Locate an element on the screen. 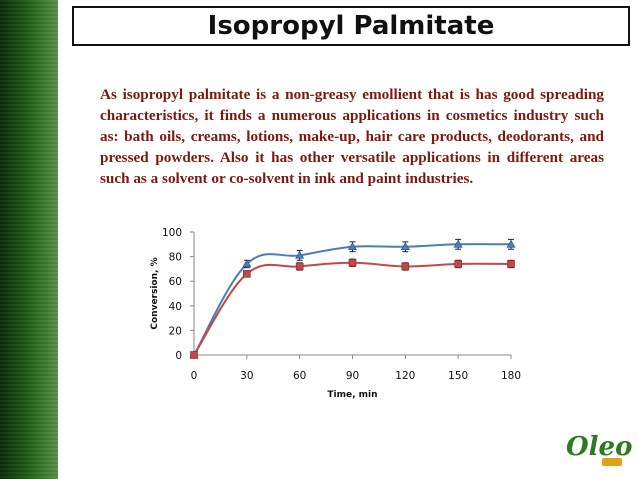 The height and width of the screenshot is (479, 638). x-tick-label: 0 is located at coordinates (194, 376).